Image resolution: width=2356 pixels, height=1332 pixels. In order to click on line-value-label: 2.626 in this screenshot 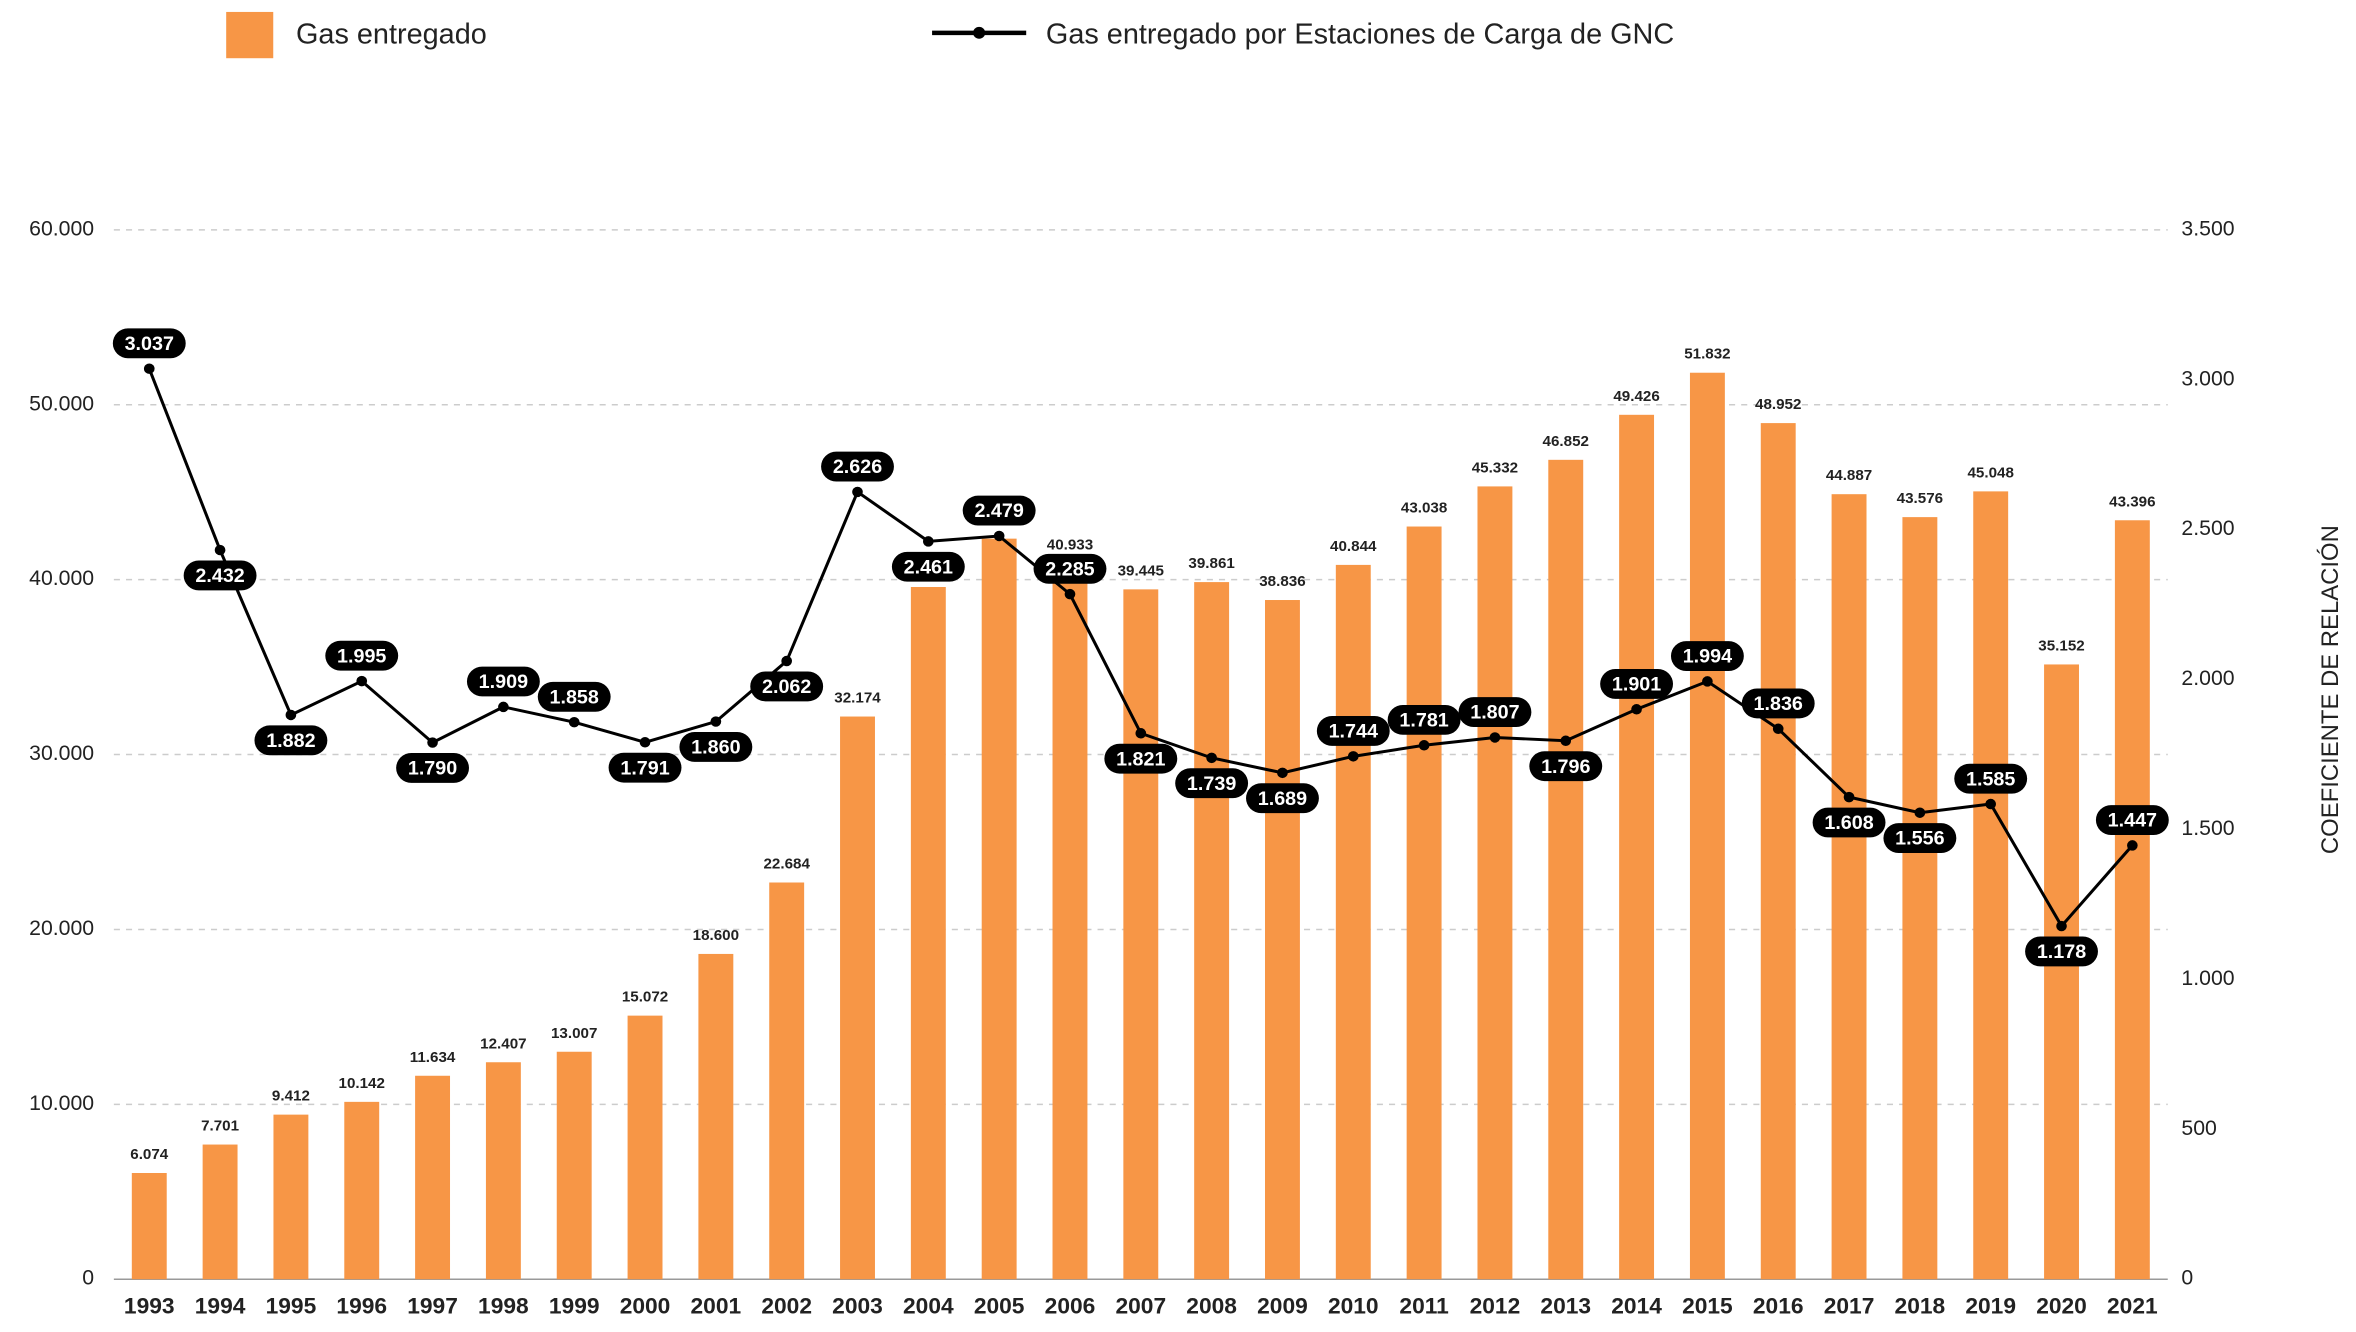, I will do `click(857, 467)`.